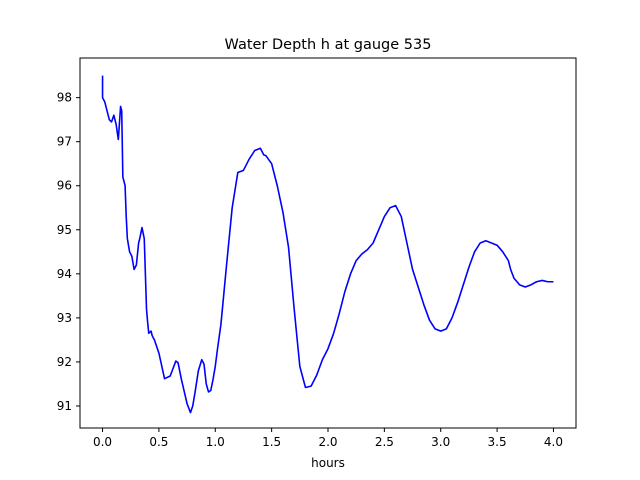 Image resolution: width=640 pixels, height=480 pixels. What do you see at coordinates (64, 406) in the screenshot?
I see `y-tick-label: 91` at bounding box center [64, 406].